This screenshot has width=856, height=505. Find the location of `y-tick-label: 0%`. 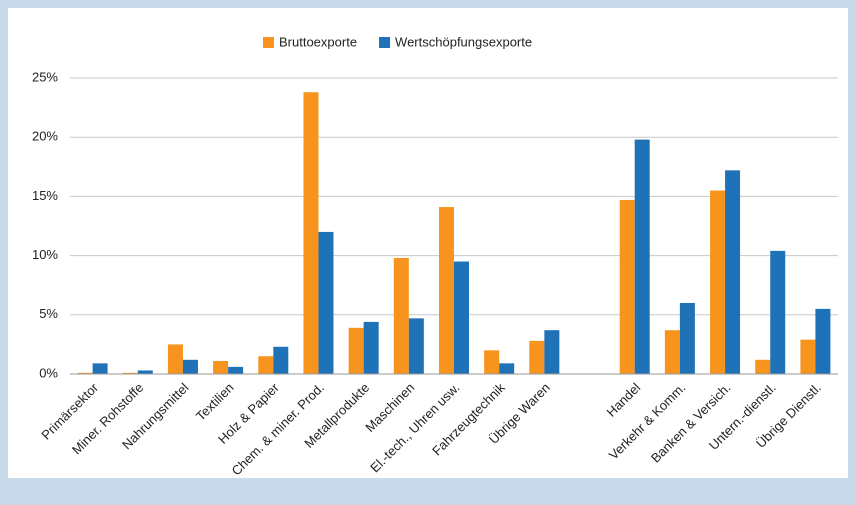

y-tick-label: 0% is located at coordinates (48, 372).